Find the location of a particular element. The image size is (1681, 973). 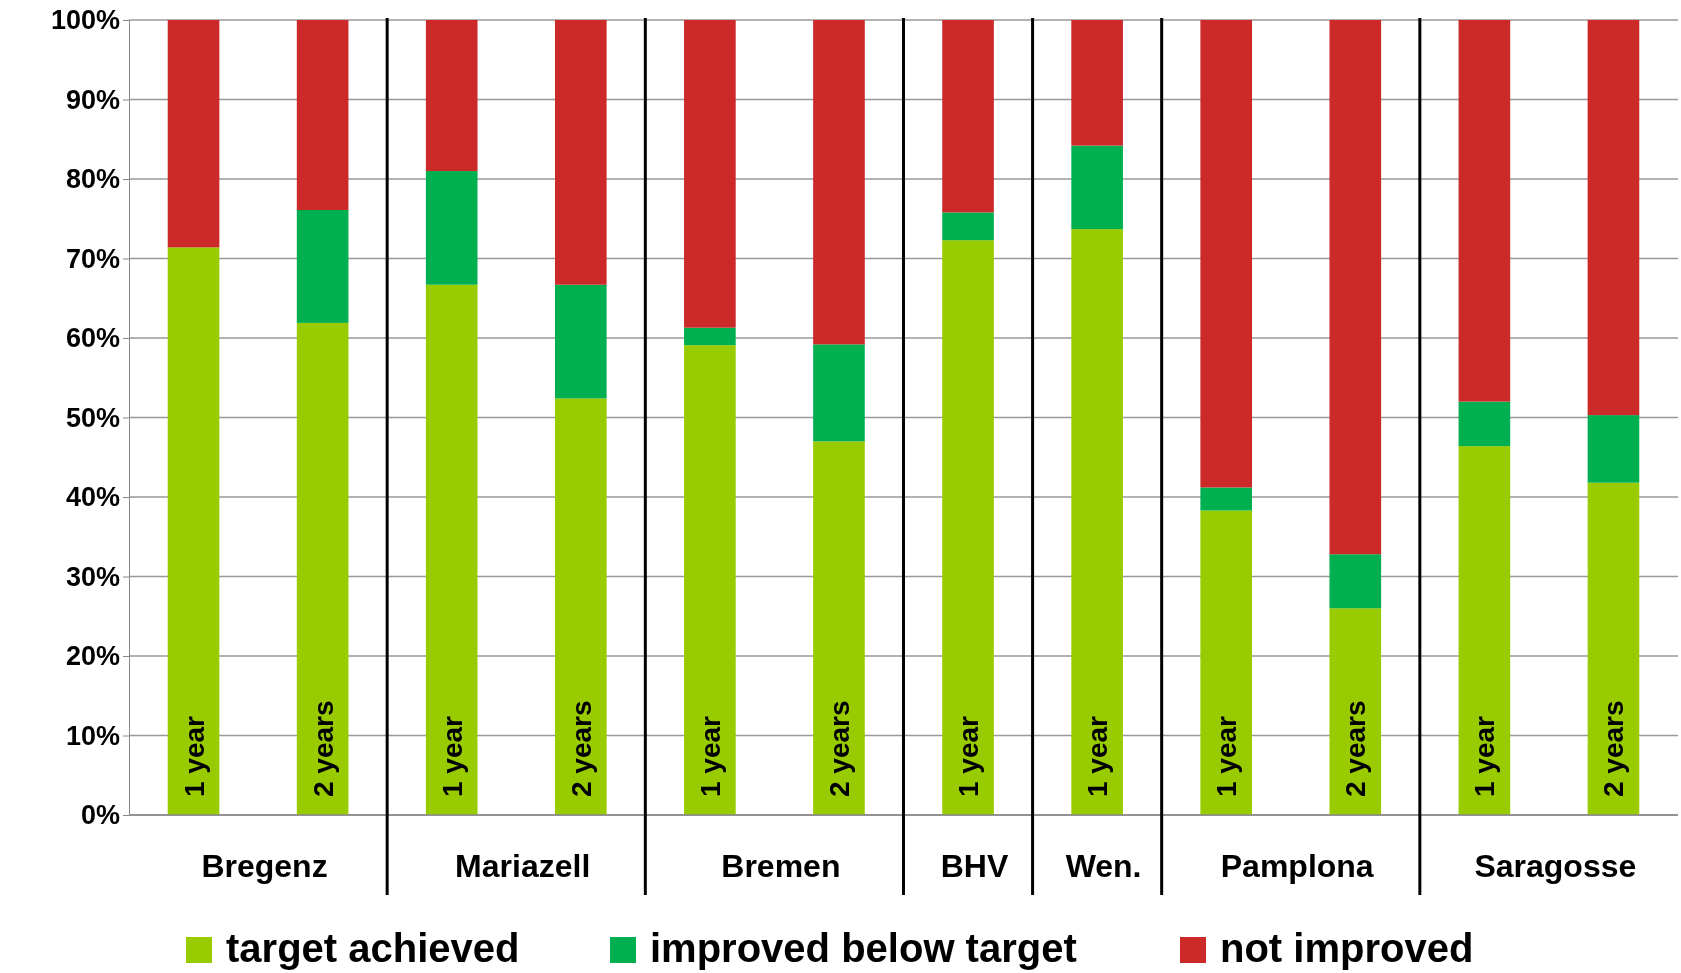

y-tick-label: 0% is located at coordinates (100, 815).